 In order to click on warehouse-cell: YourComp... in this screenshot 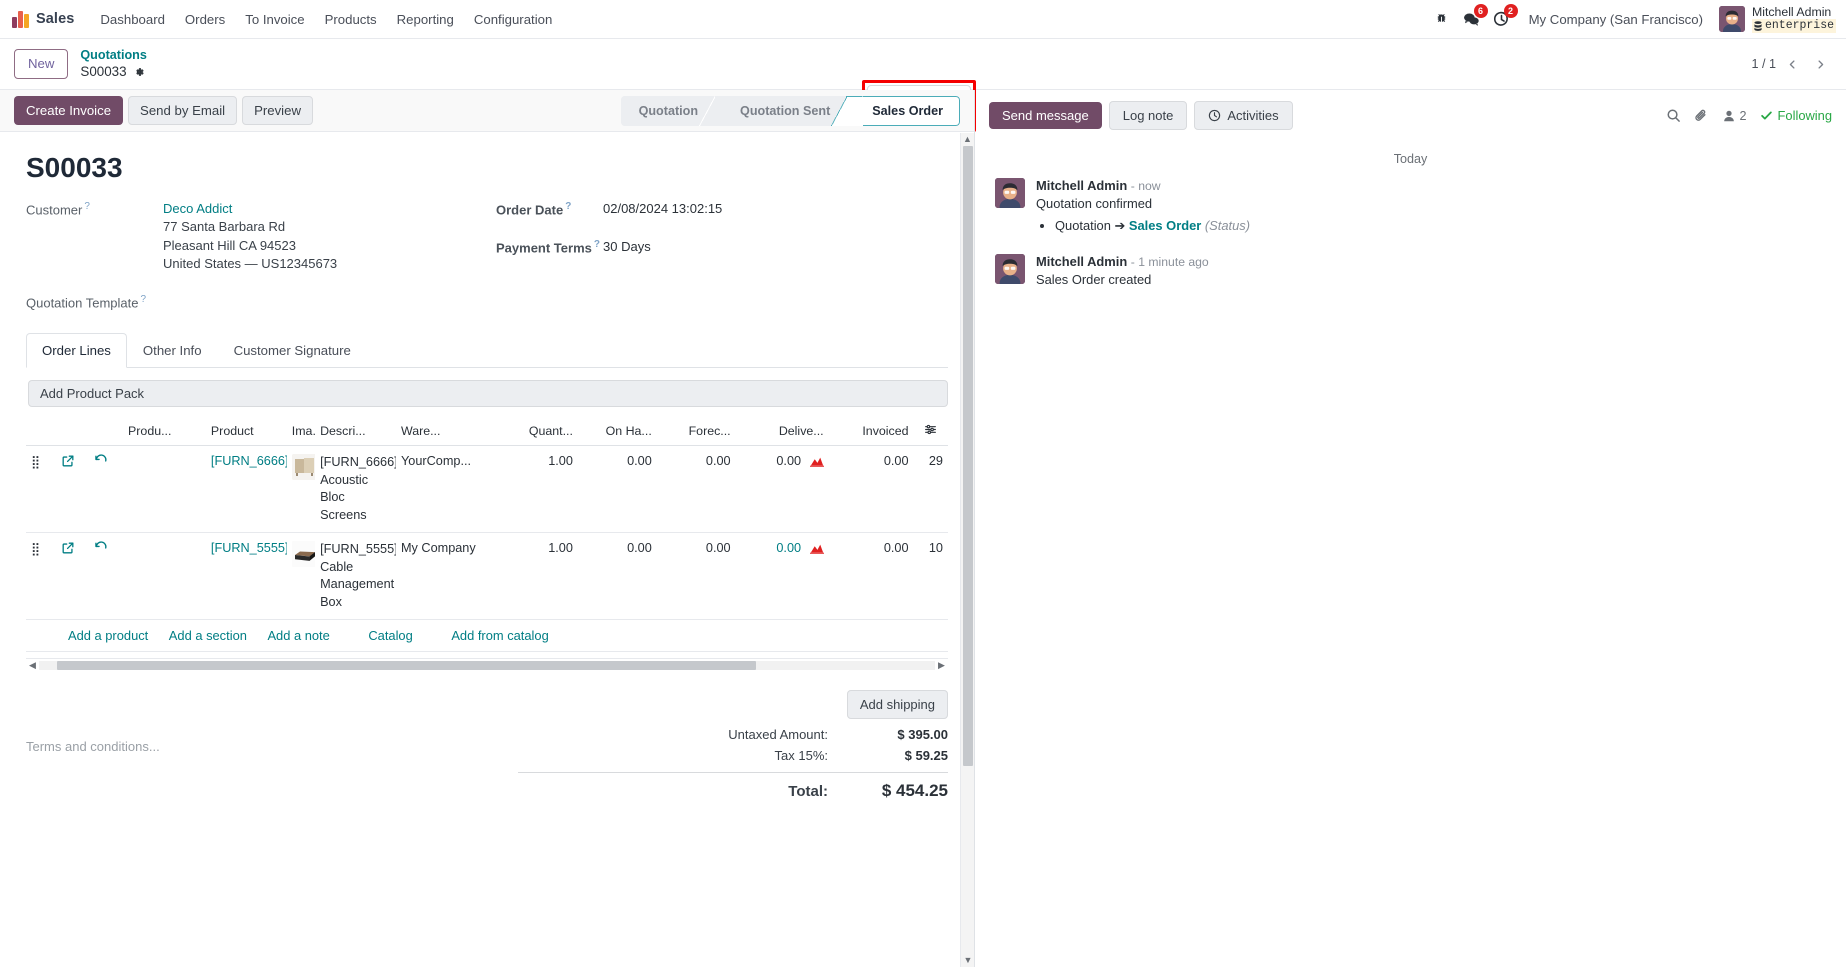, I will do `click(445, 489)`.